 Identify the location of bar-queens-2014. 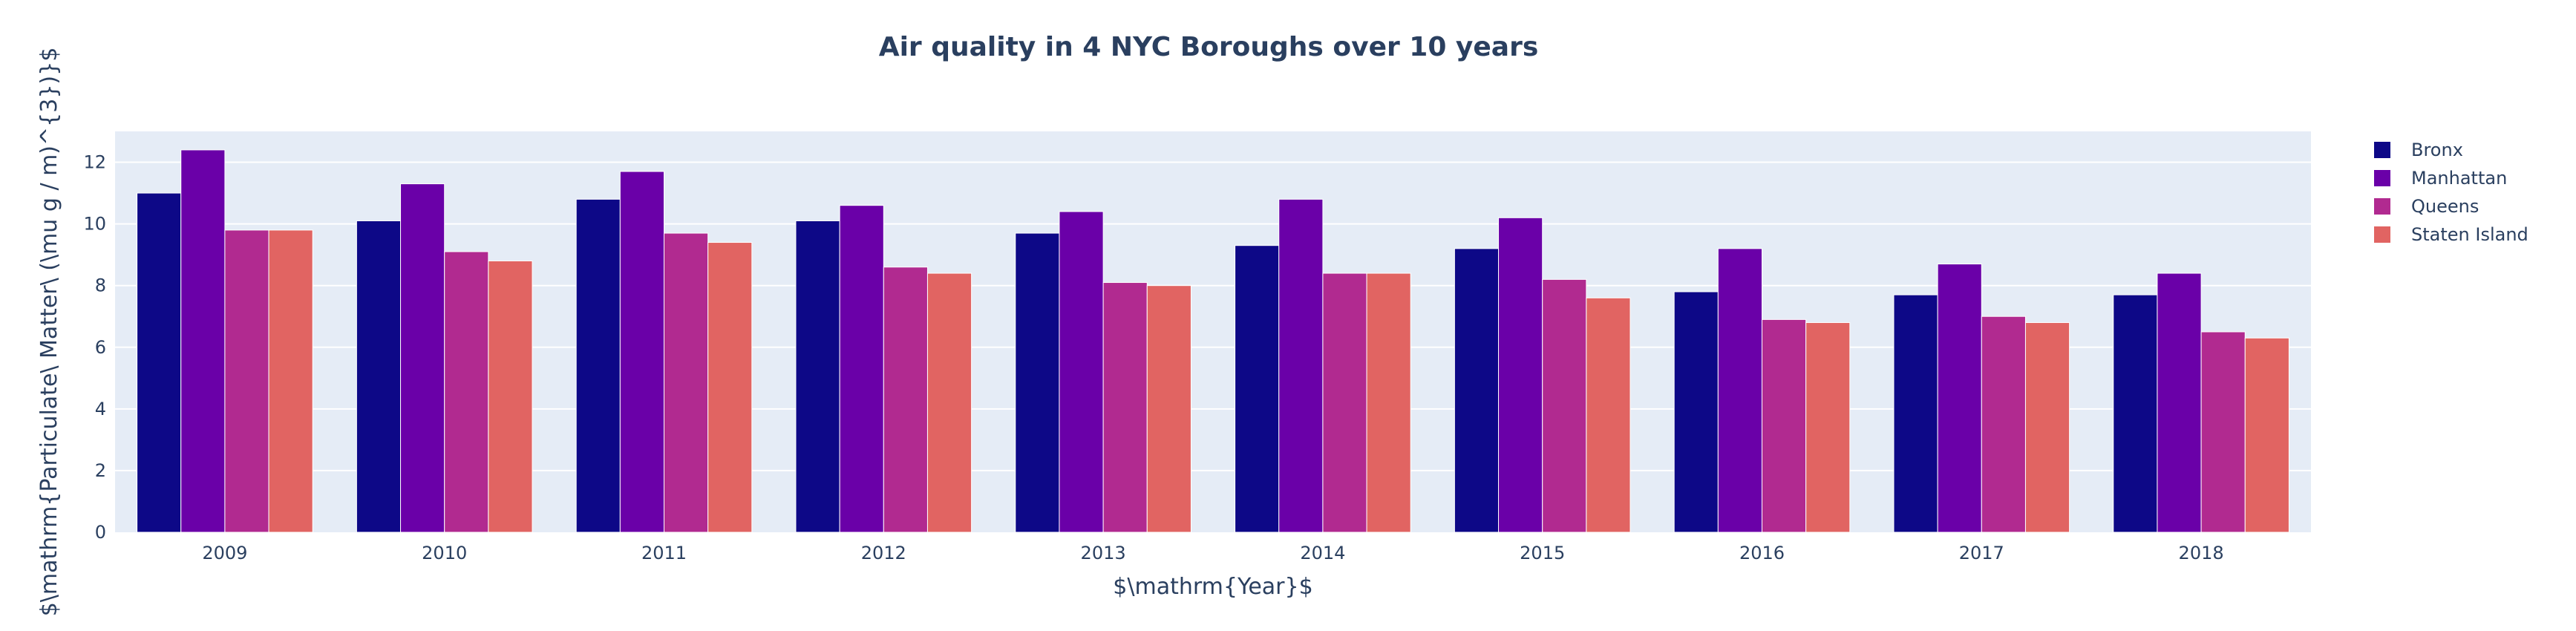
(1344, 402).